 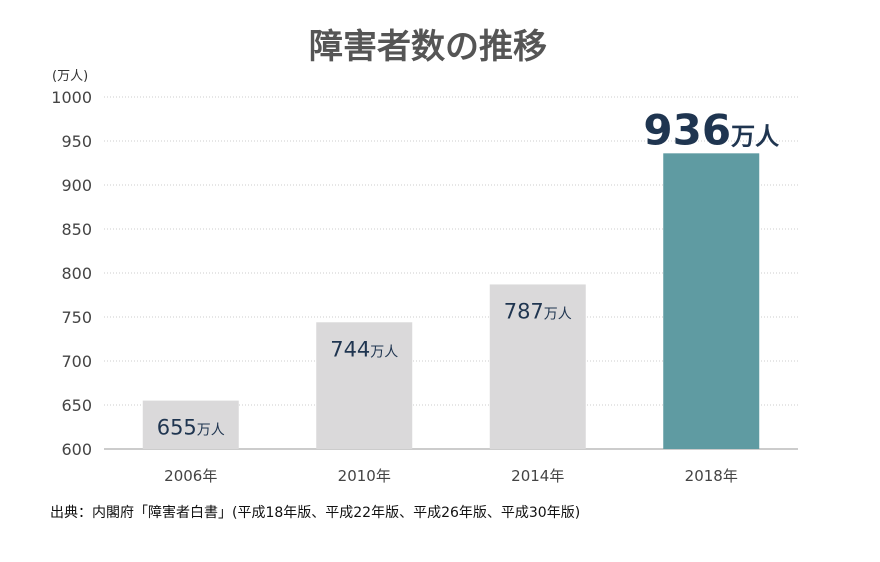 I want to click on bar-2018, so click(x=711, y=301).